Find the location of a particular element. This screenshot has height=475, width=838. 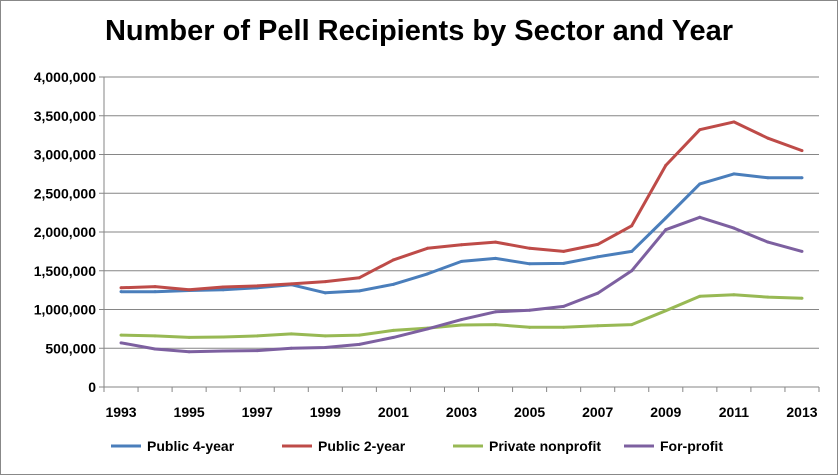

legend-label: Public 2-year is located at coordinates (362, 446).